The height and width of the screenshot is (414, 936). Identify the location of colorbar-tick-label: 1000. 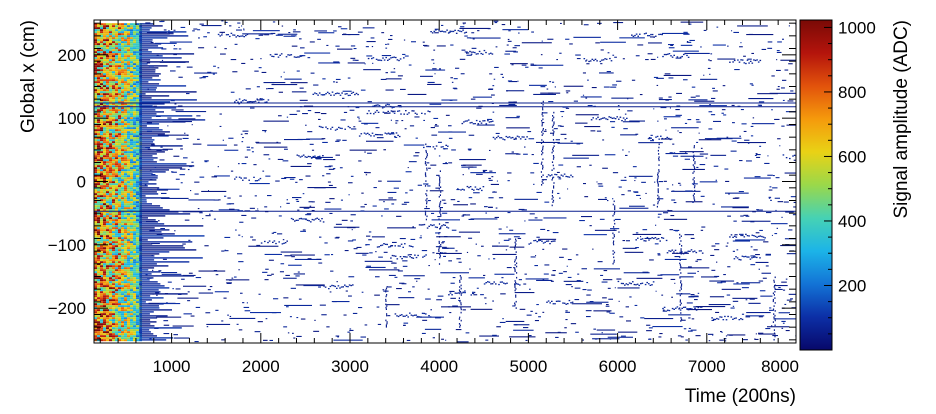
(857, 27).